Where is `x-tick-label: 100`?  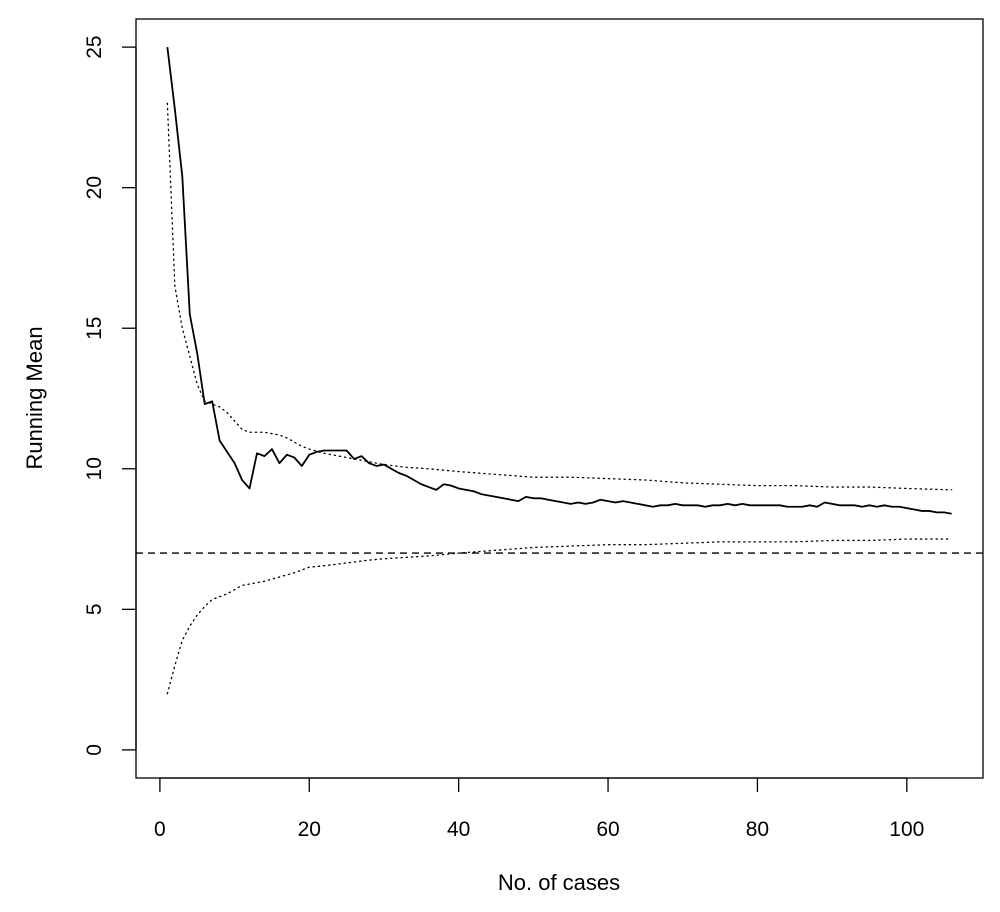
x-tick-label: 100 is located at coordinates (906, 829).